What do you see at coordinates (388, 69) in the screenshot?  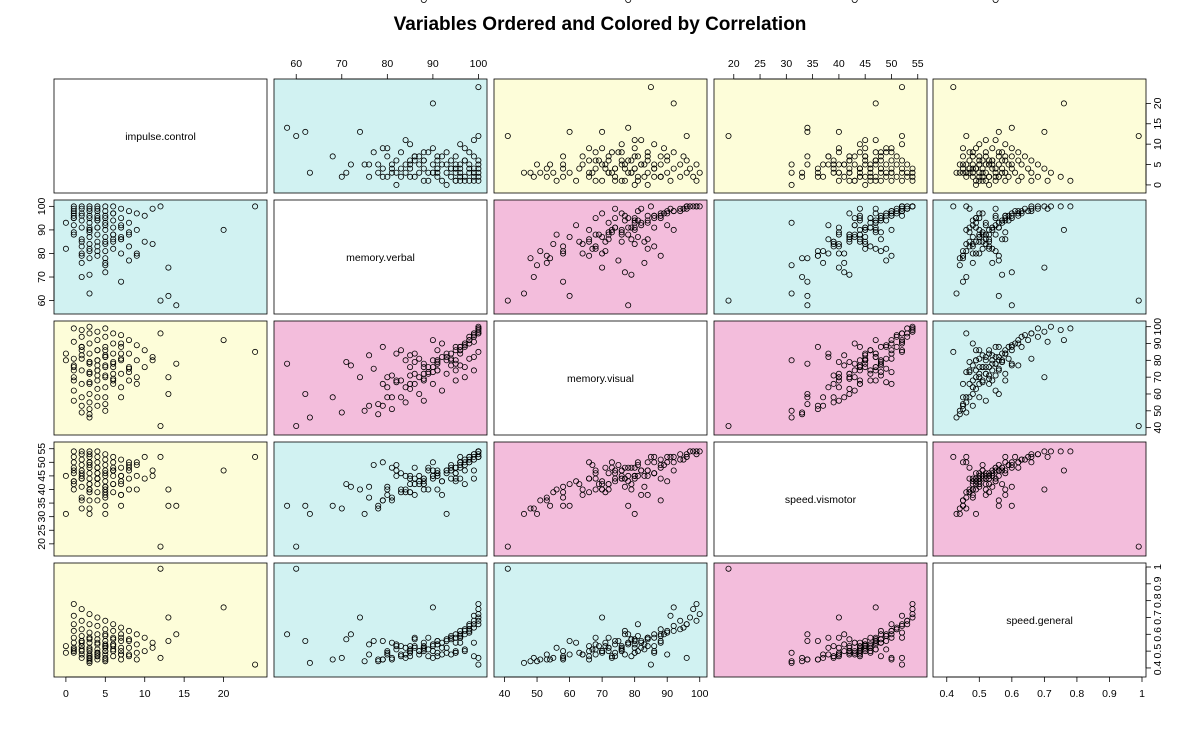 I see `top-axis-memory.verbal: 60 70 80 90 100` at bounding box center [388, 69].